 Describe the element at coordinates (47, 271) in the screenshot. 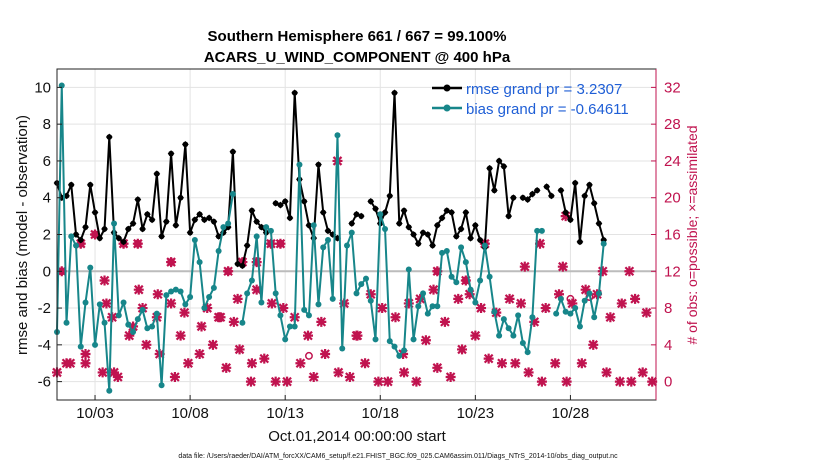

I see `y-tick-label: 0` at that location.